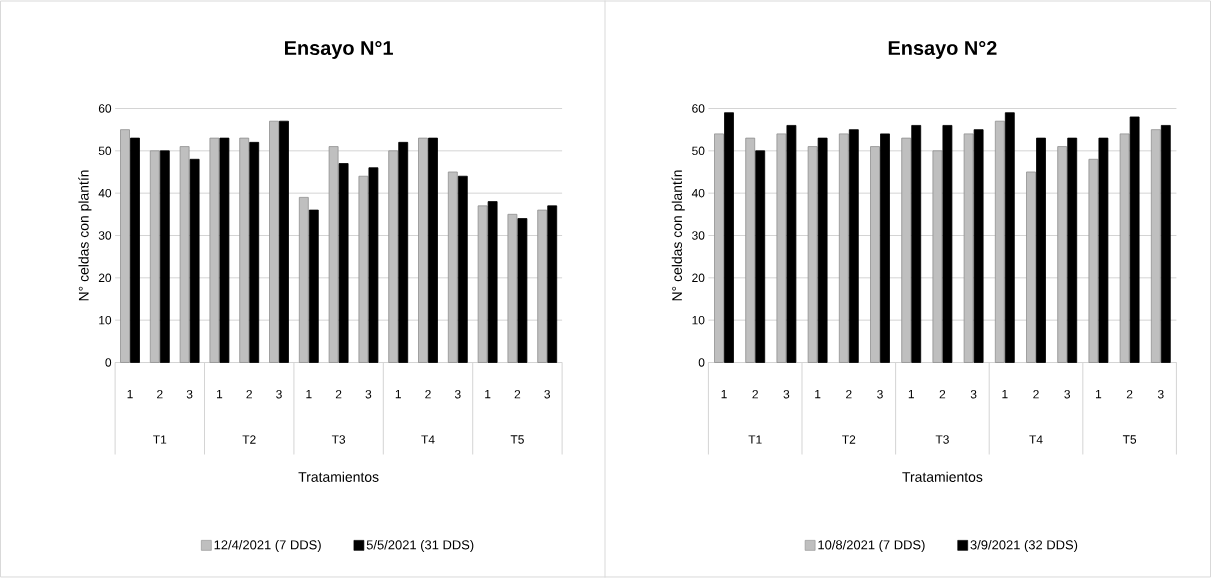  What do you see at coordinates (942, 49) in the screenshot?
I see `chart-title: Ensayo N°2` at bounding box center [942, 49].